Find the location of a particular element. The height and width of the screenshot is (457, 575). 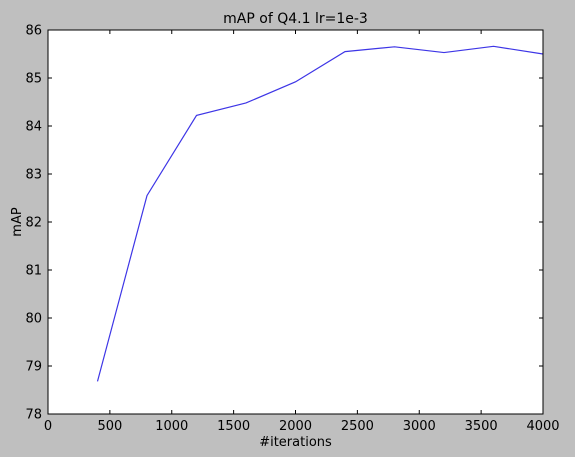

x-tick-label: 500 is located at coordinates (109, 426).